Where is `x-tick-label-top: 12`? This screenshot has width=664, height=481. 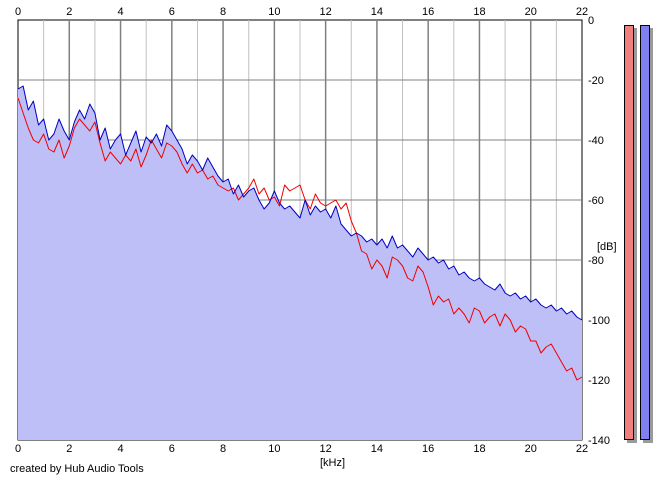
x-tick-label-top: 12 is located at coordinates (326, 12).